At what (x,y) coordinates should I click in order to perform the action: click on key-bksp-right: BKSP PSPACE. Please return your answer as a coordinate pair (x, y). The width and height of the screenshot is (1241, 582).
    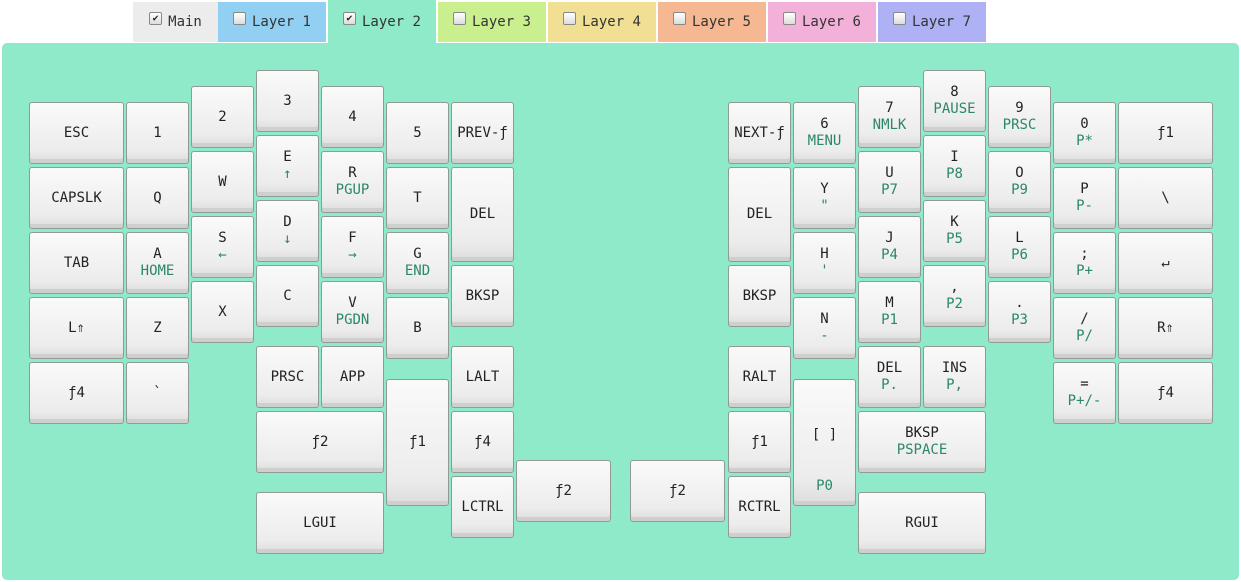
    Looking at the image, I should click on (922, 442).